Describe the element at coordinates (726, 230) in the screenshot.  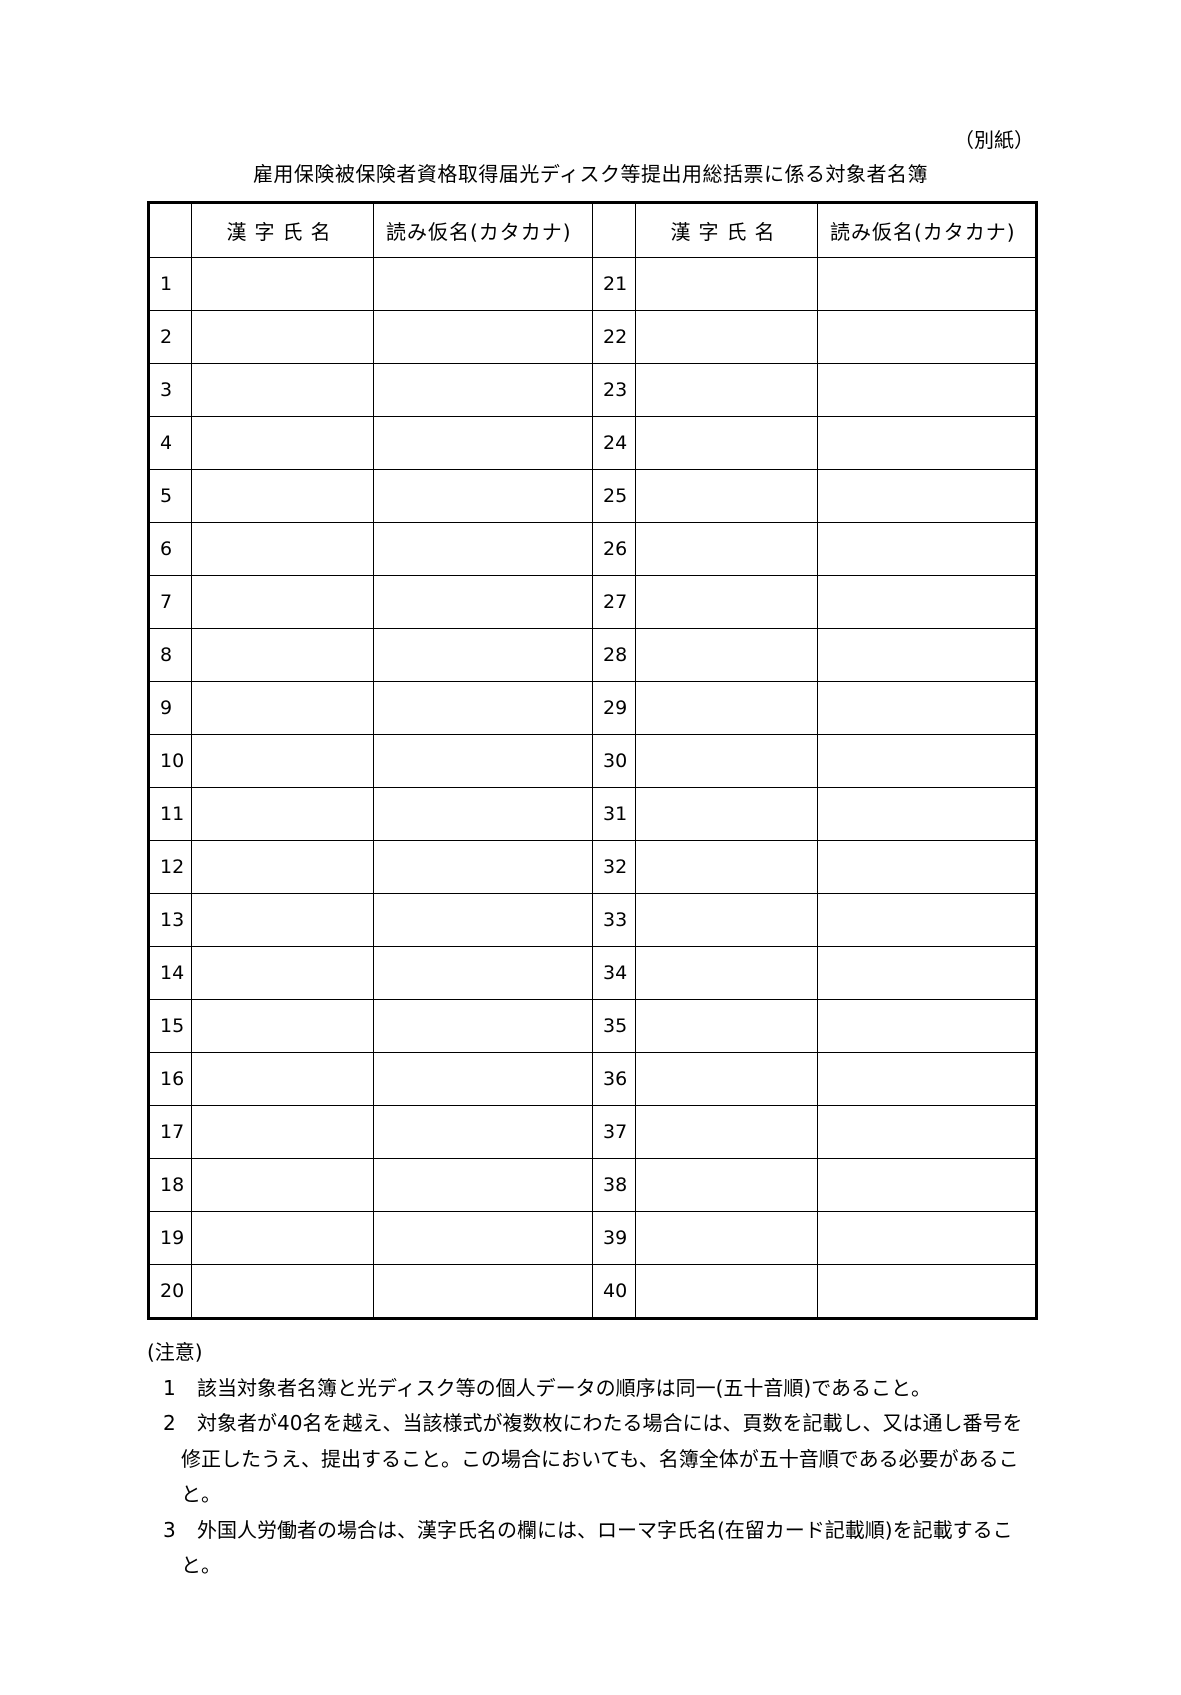
I see `header-kanji-name-right: 漢字氏名` at that location.